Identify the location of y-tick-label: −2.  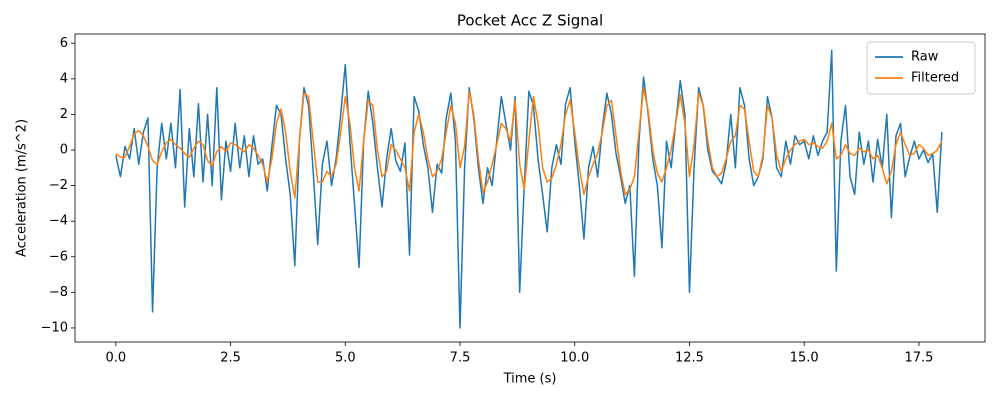
(58, 185).